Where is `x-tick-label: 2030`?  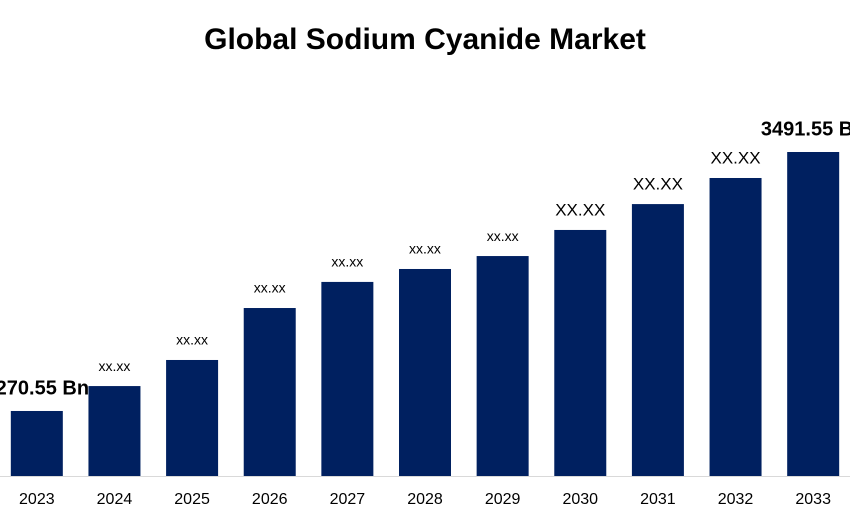 x-tick-label: 2030 is located at coordinates (580, 499).